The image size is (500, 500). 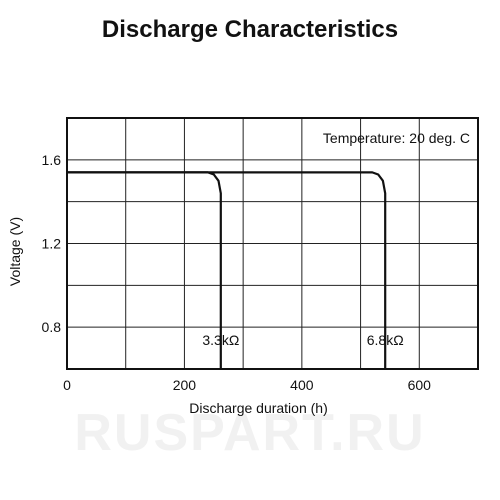 What do you see at coordinates (220, 340) in the screenshot?
I see `series-label: 3.3kΩ` at bounding box center [220, 340].